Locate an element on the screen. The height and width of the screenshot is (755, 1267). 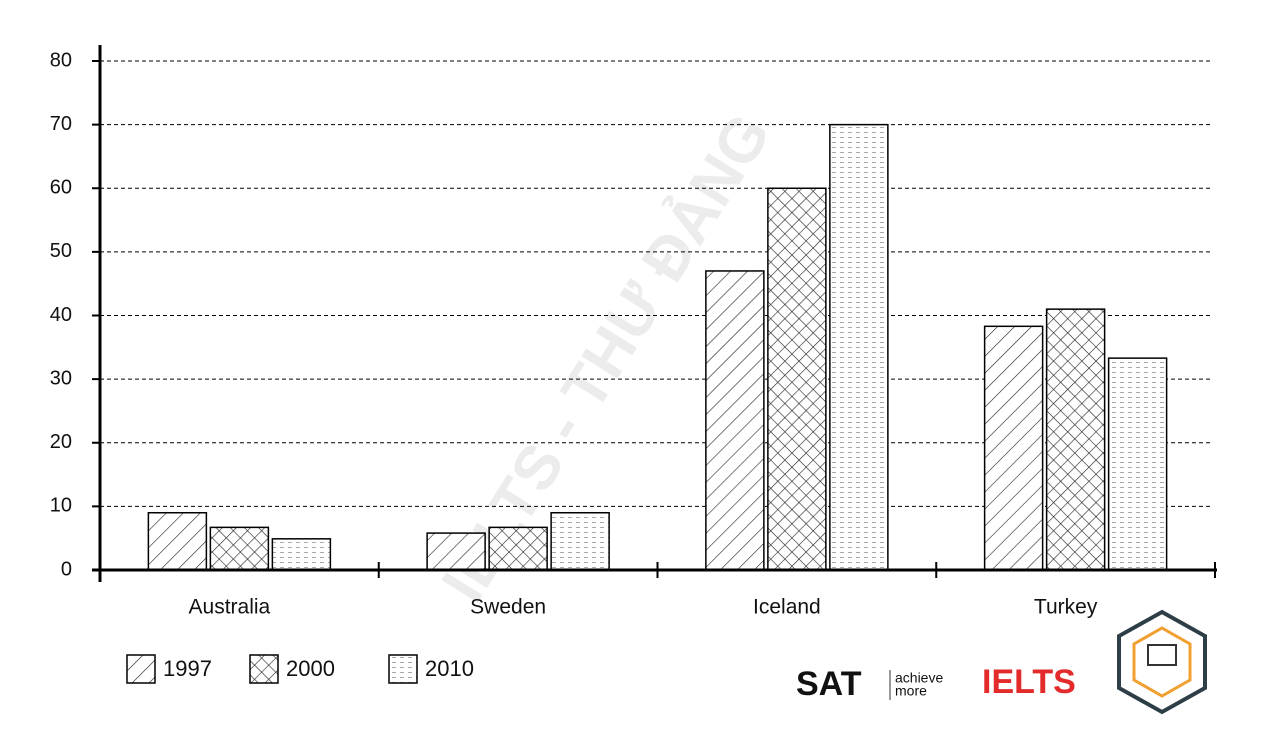
y-tick-label: 30 is located at coordinates (61, 378).